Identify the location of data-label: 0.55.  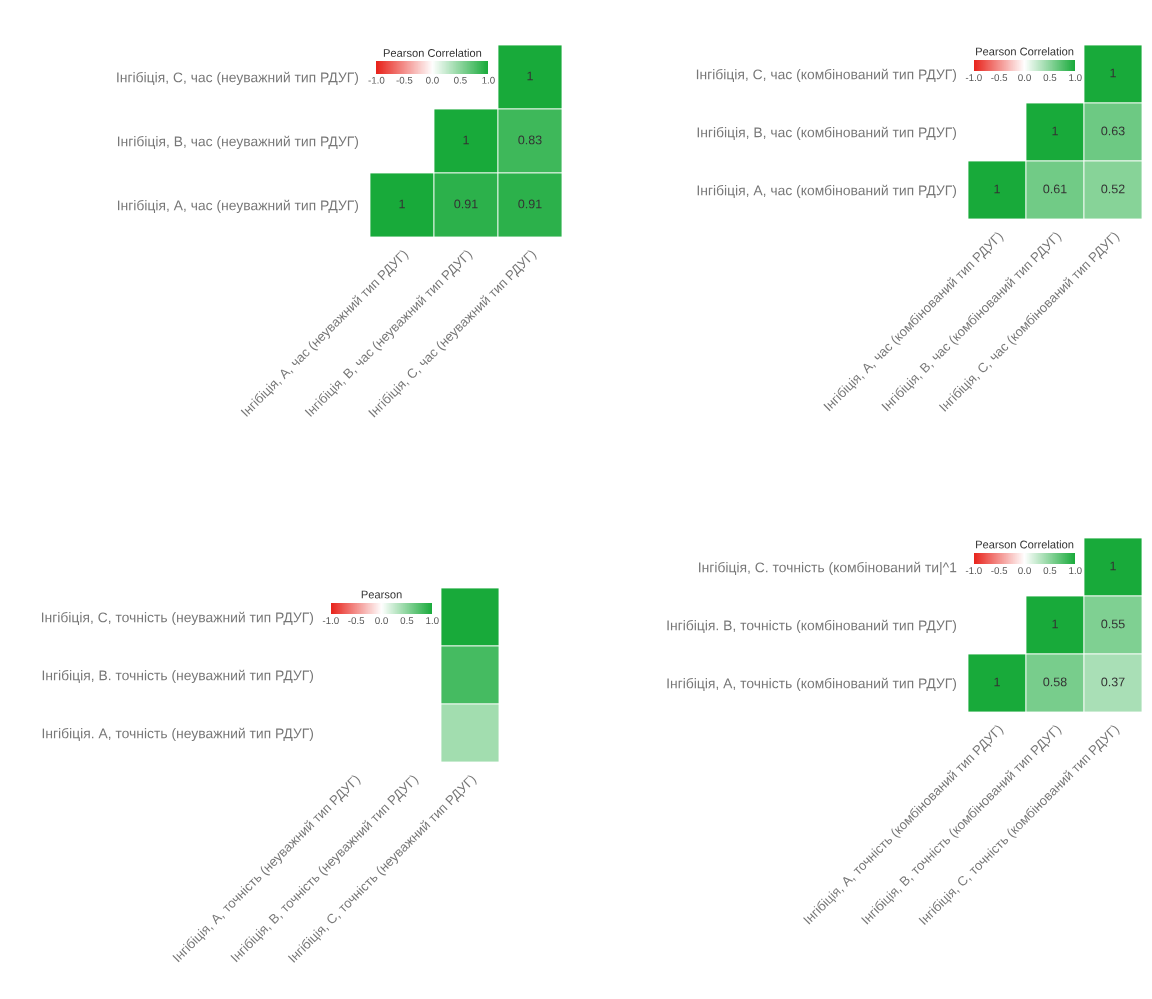
(1113, 624).